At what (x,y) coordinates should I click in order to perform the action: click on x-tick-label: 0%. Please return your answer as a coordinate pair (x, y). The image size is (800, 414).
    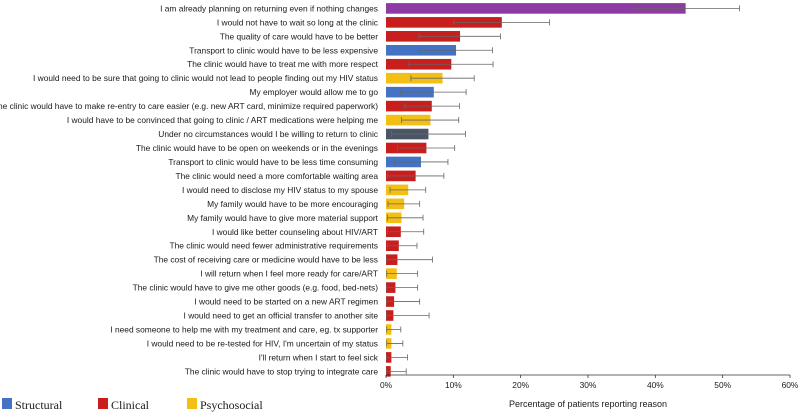
    Looking at the image, I should click on (386, 385).